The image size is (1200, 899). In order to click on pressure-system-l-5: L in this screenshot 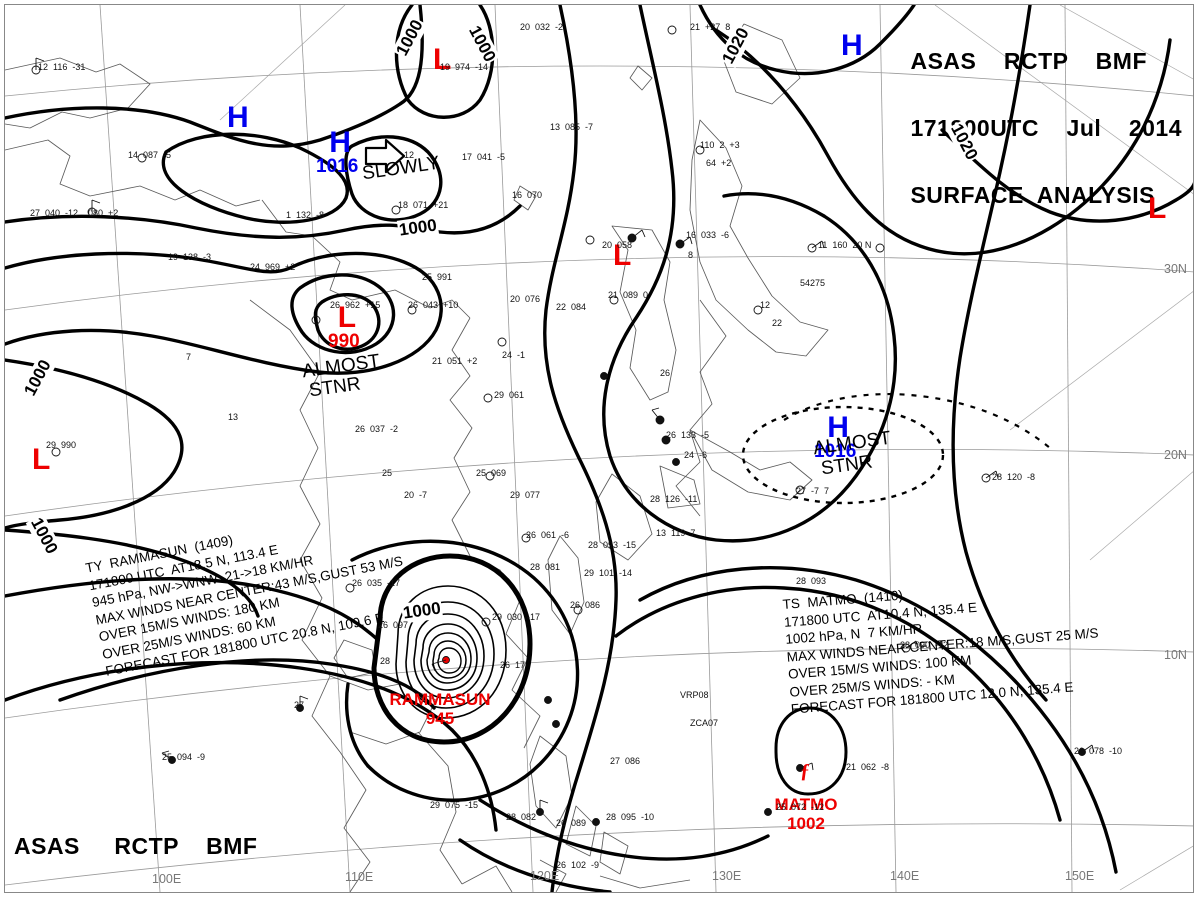, I will do `click(41, 459)`.